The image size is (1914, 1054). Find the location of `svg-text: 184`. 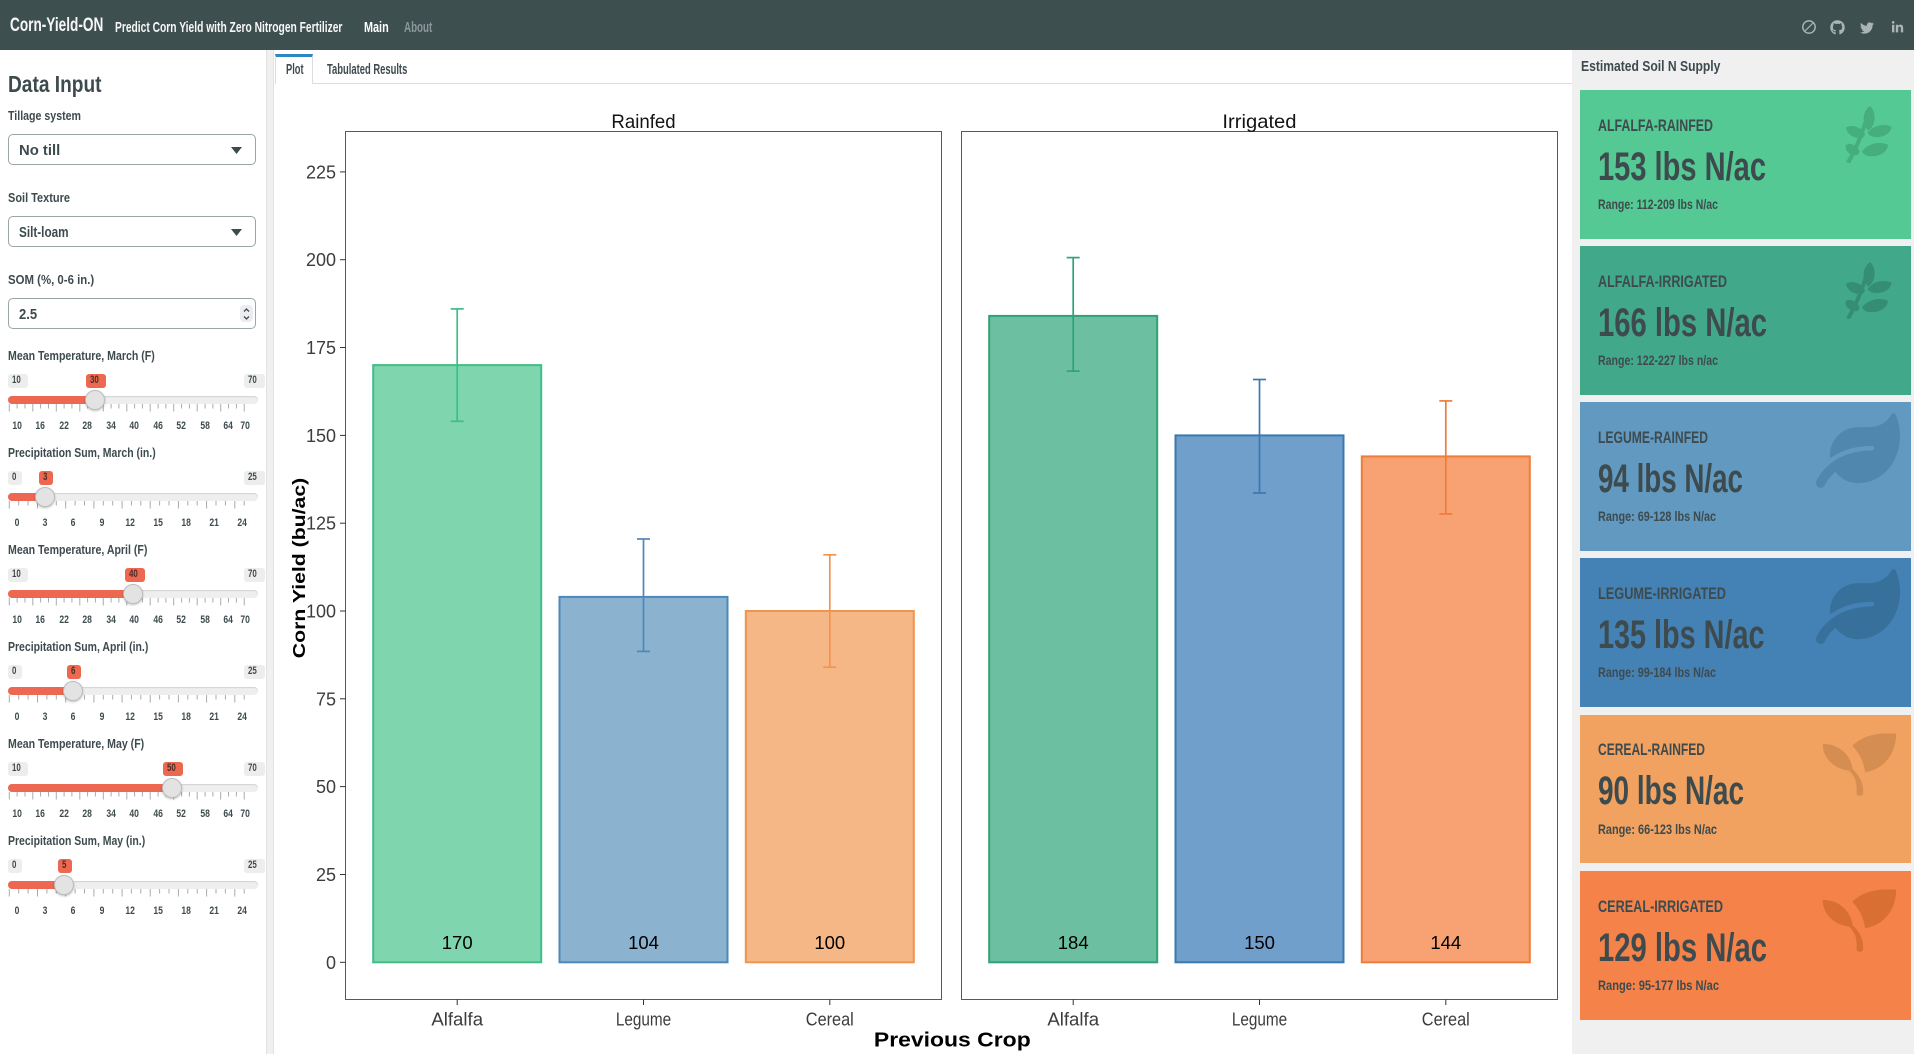

svg-text: 184 is located at coordinates (1073, 942).